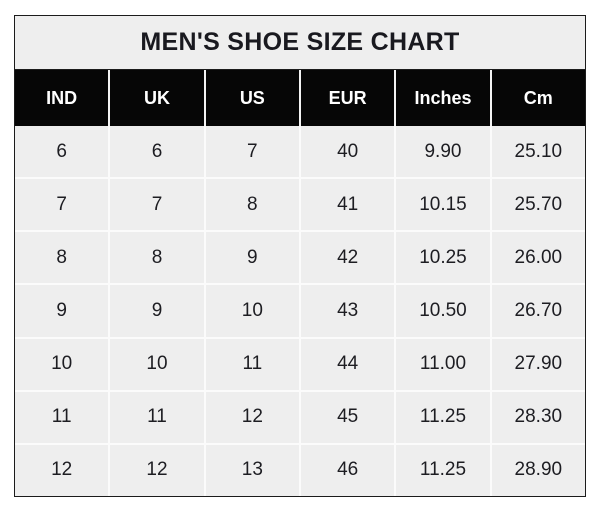 The image size is (605, 521). What do you see at coordinates (253, 417) in the screenshot?
I see `cell-us: 12` at bounding box center [253, 417].